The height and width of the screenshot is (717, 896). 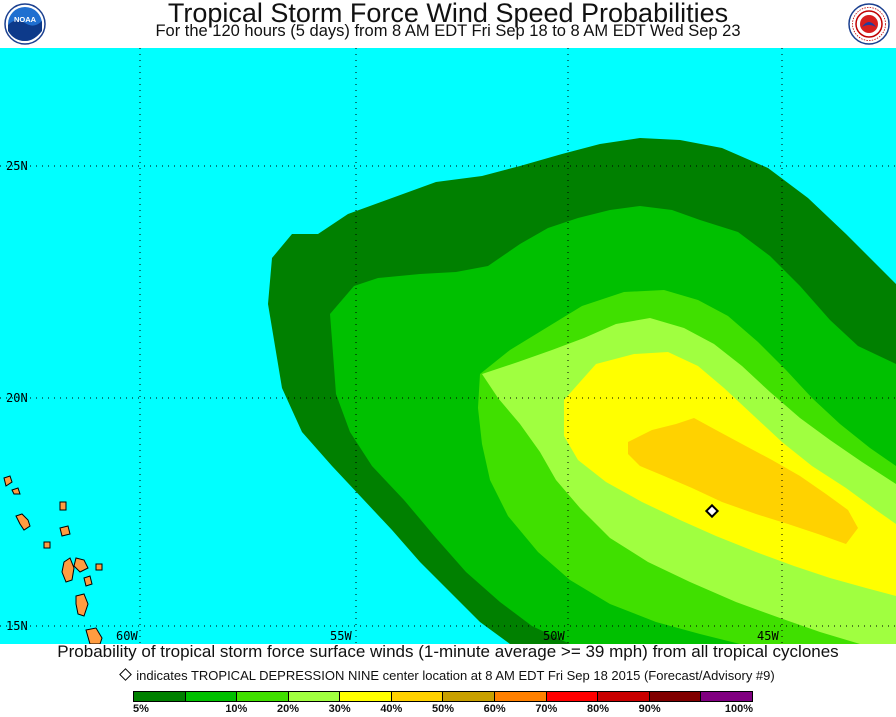 I want to click on lon-label-55w: 55W, so click(x=341, y=636).